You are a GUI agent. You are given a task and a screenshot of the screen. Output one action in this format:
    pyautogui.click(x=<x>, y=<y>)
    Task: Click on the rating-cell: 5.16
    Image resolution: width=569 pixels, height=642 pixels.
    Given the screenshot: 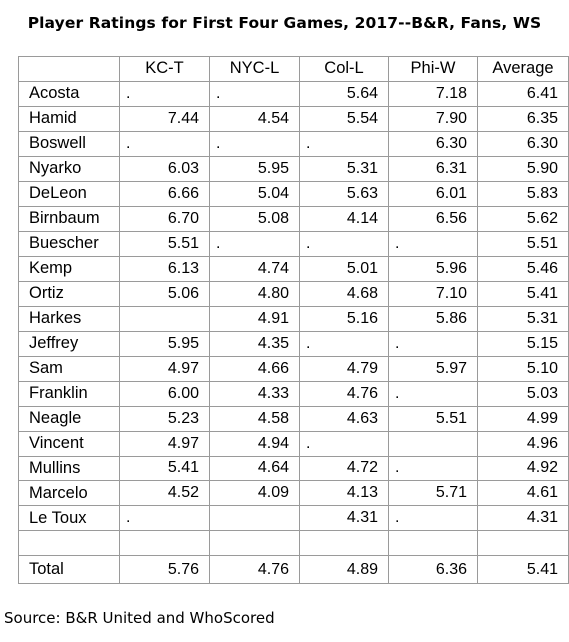 What is the action you would take?
    pyautogui.click(x=344, y=318)
    